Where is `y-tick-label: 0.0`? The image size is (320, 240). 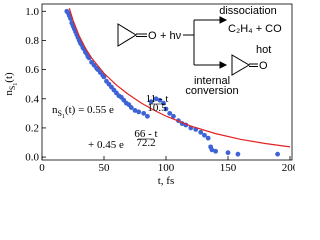
y-tick-label: 0.0 is located at coordinates (32, 158).